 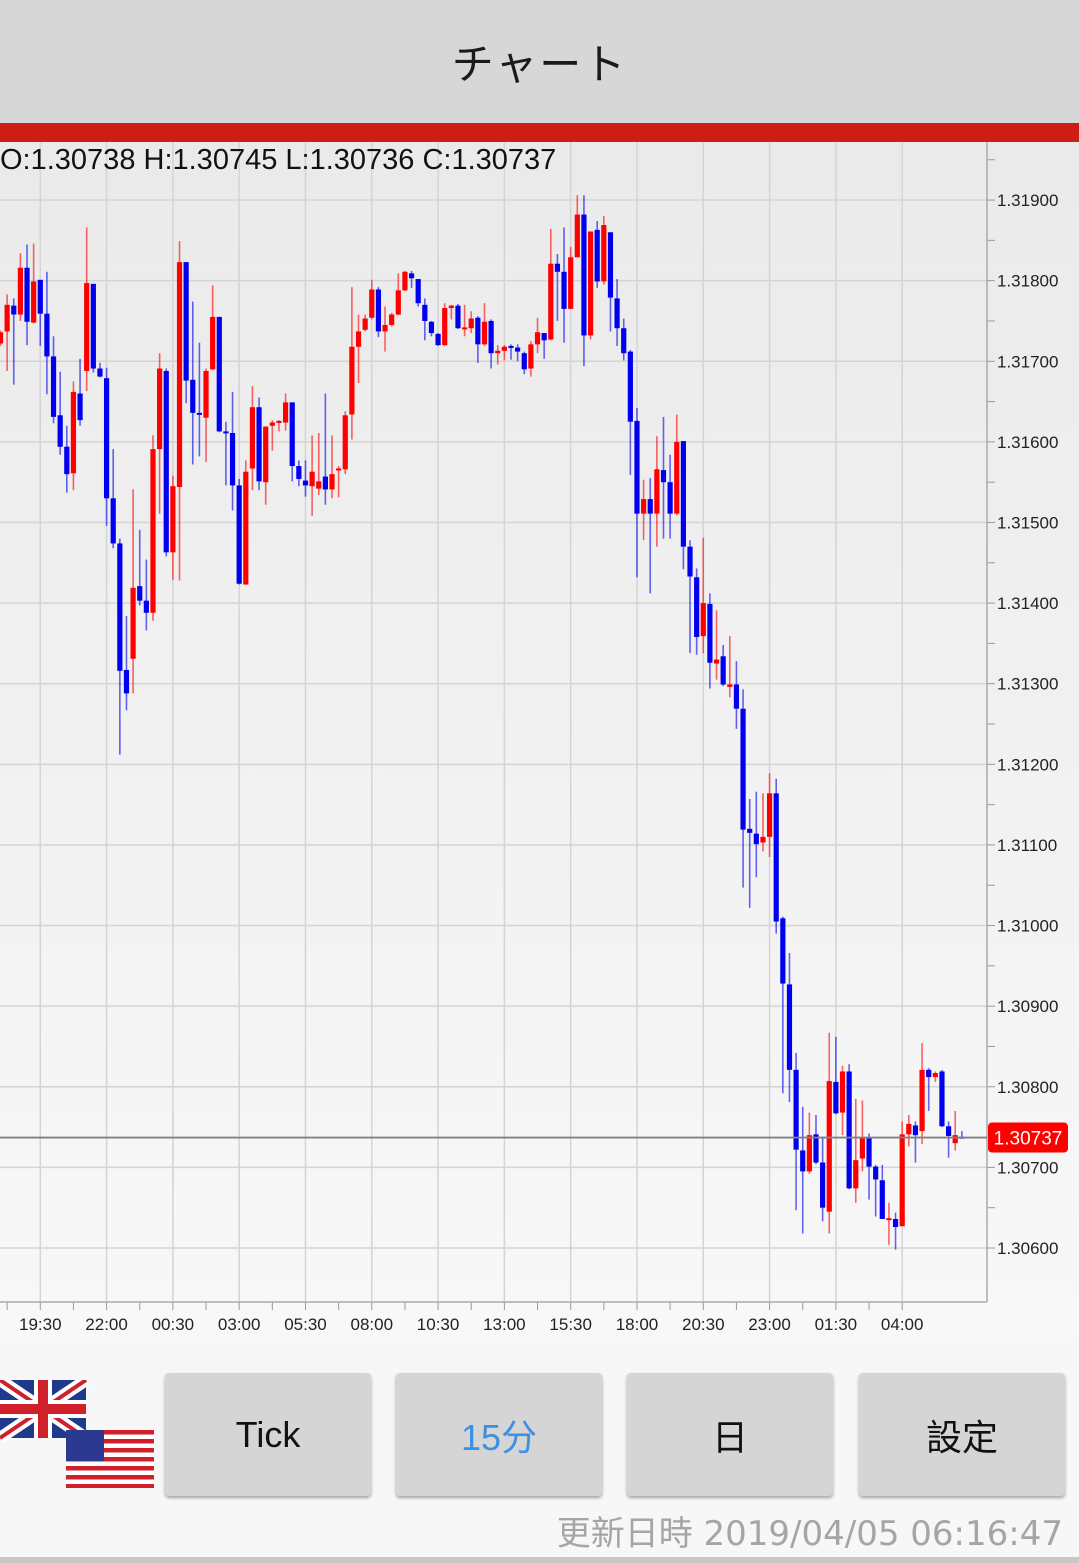 I want to click on y-tick-label: 1.31900, so click(x=1027, y=200).